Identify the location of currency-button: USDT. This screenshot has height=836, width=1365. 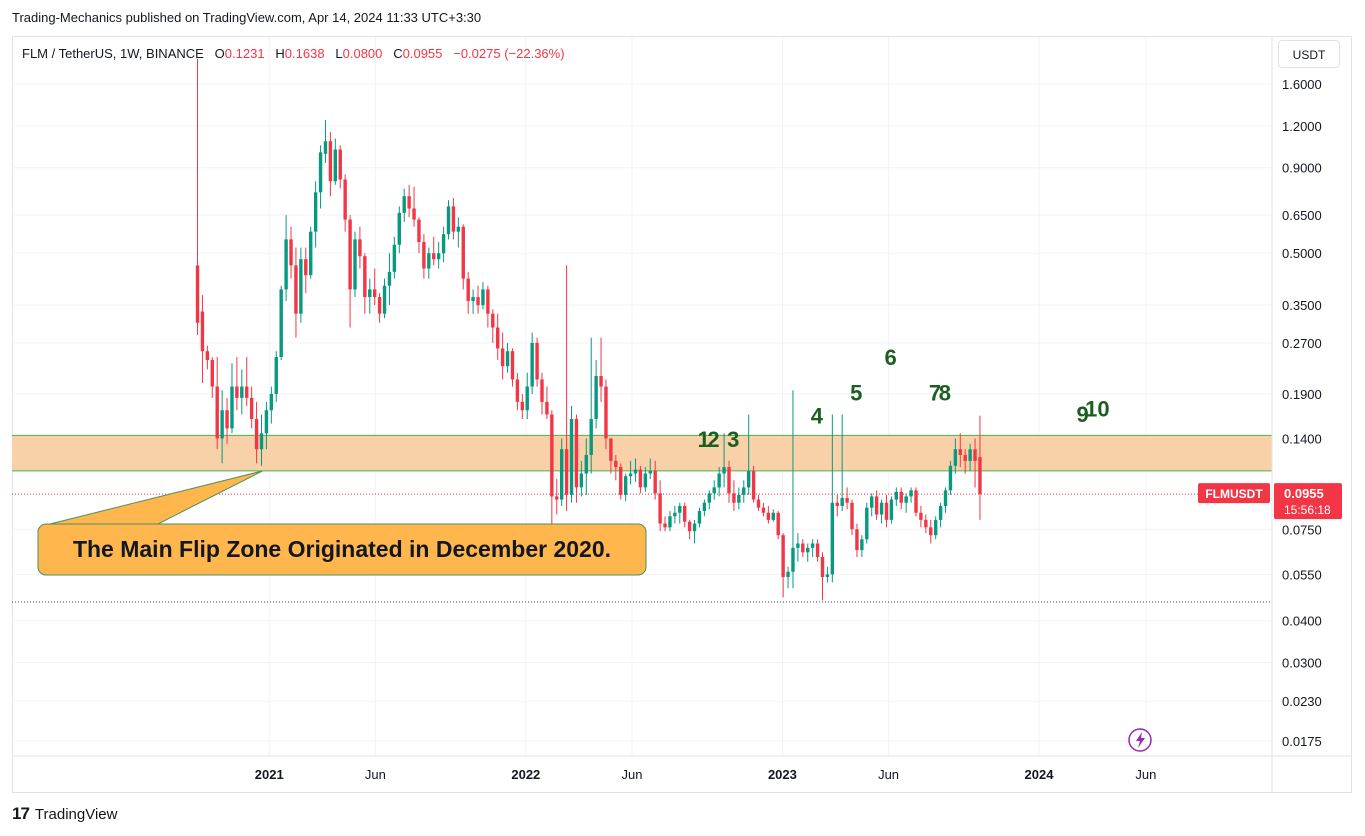
(1309, 54).